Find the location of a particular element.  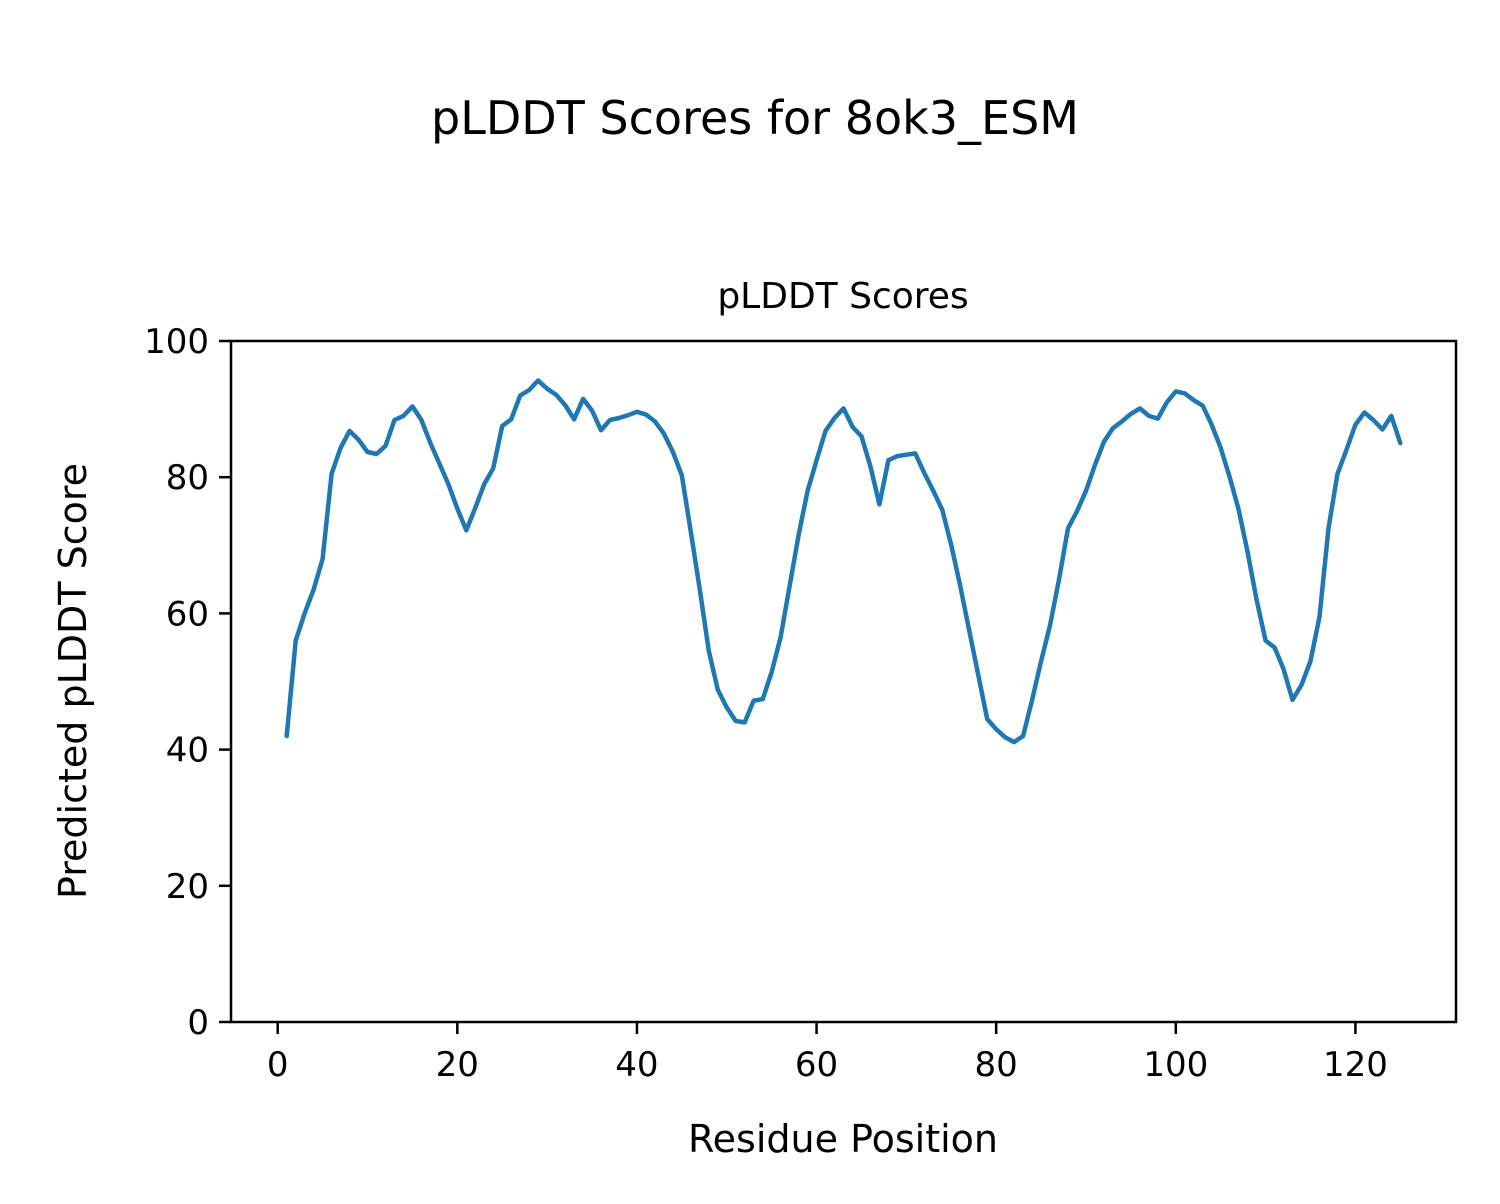

x-axis-ticks: 0 20 40 60 80 100 120 is located at coordinates (827, 1053).